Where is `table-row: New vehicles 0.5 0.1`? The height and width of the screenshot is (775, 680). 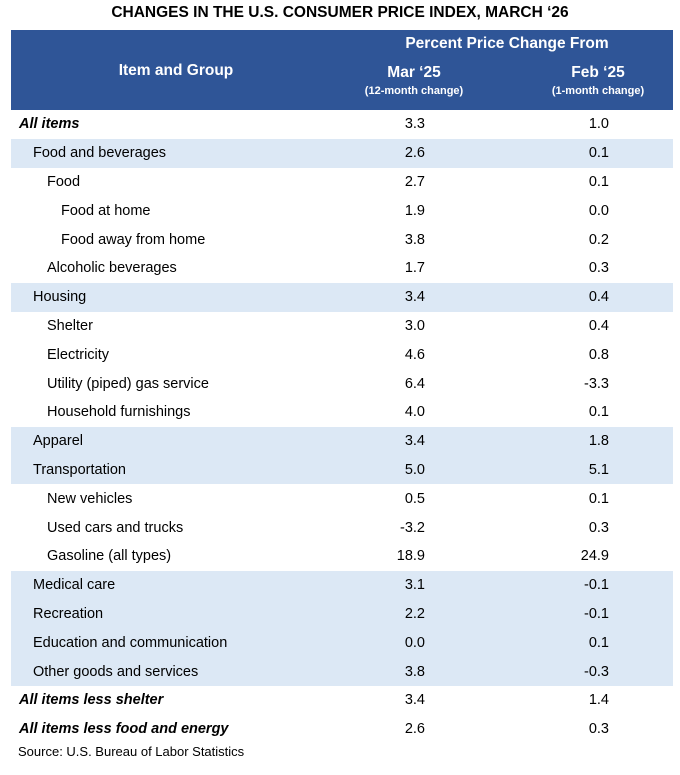 table-row: New vehicles 0.5 0.1 is located at coordinates (342, 498).